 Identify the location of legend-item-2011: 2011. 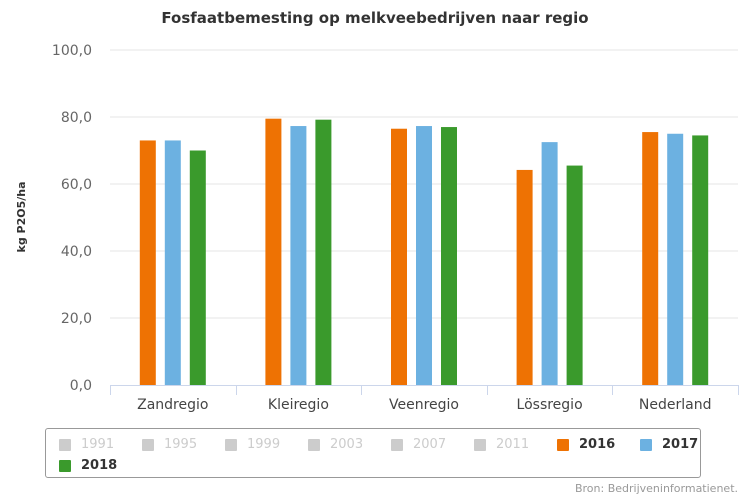
(501, 444).